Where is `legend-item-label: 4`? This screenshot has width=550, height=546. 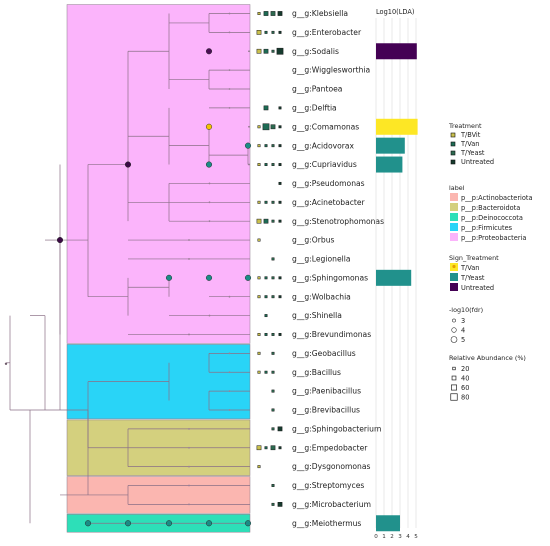
legend-item-label: 4 is located at coordinates (463, 331).